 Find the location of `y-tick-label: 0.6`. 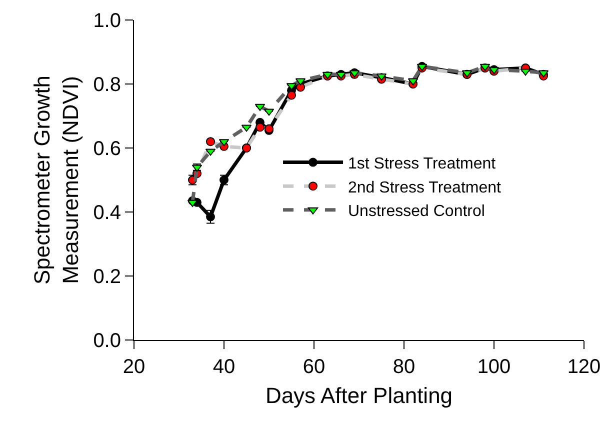

y-tick-label: 0.6 is located at coordinates (107, 149).